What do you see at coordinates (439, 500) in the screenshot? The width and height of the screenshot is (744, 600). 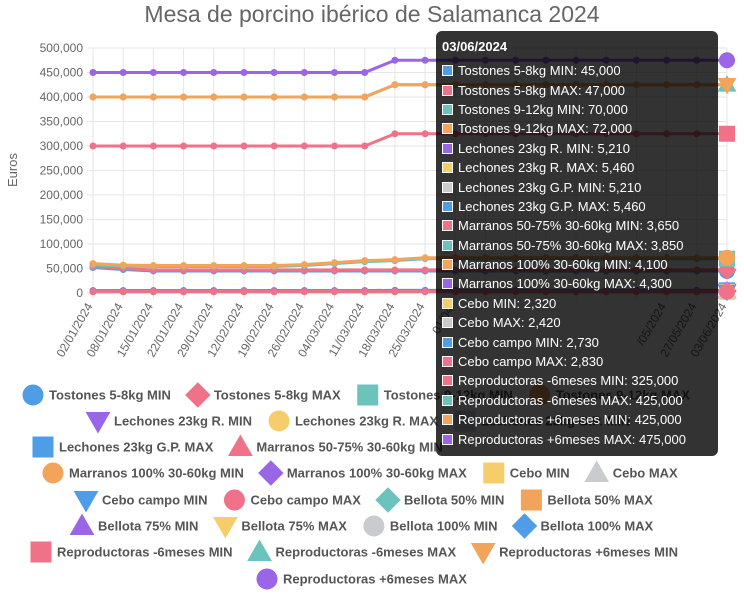 I see `legend-item: Bellota 50% MIN` at bounding box center [439, 500].